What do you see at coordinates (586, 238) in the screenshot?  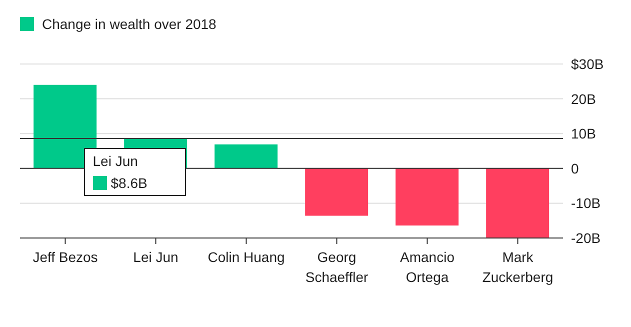 I see `y-tick-label: -20B` at bounding box center [586, 238].